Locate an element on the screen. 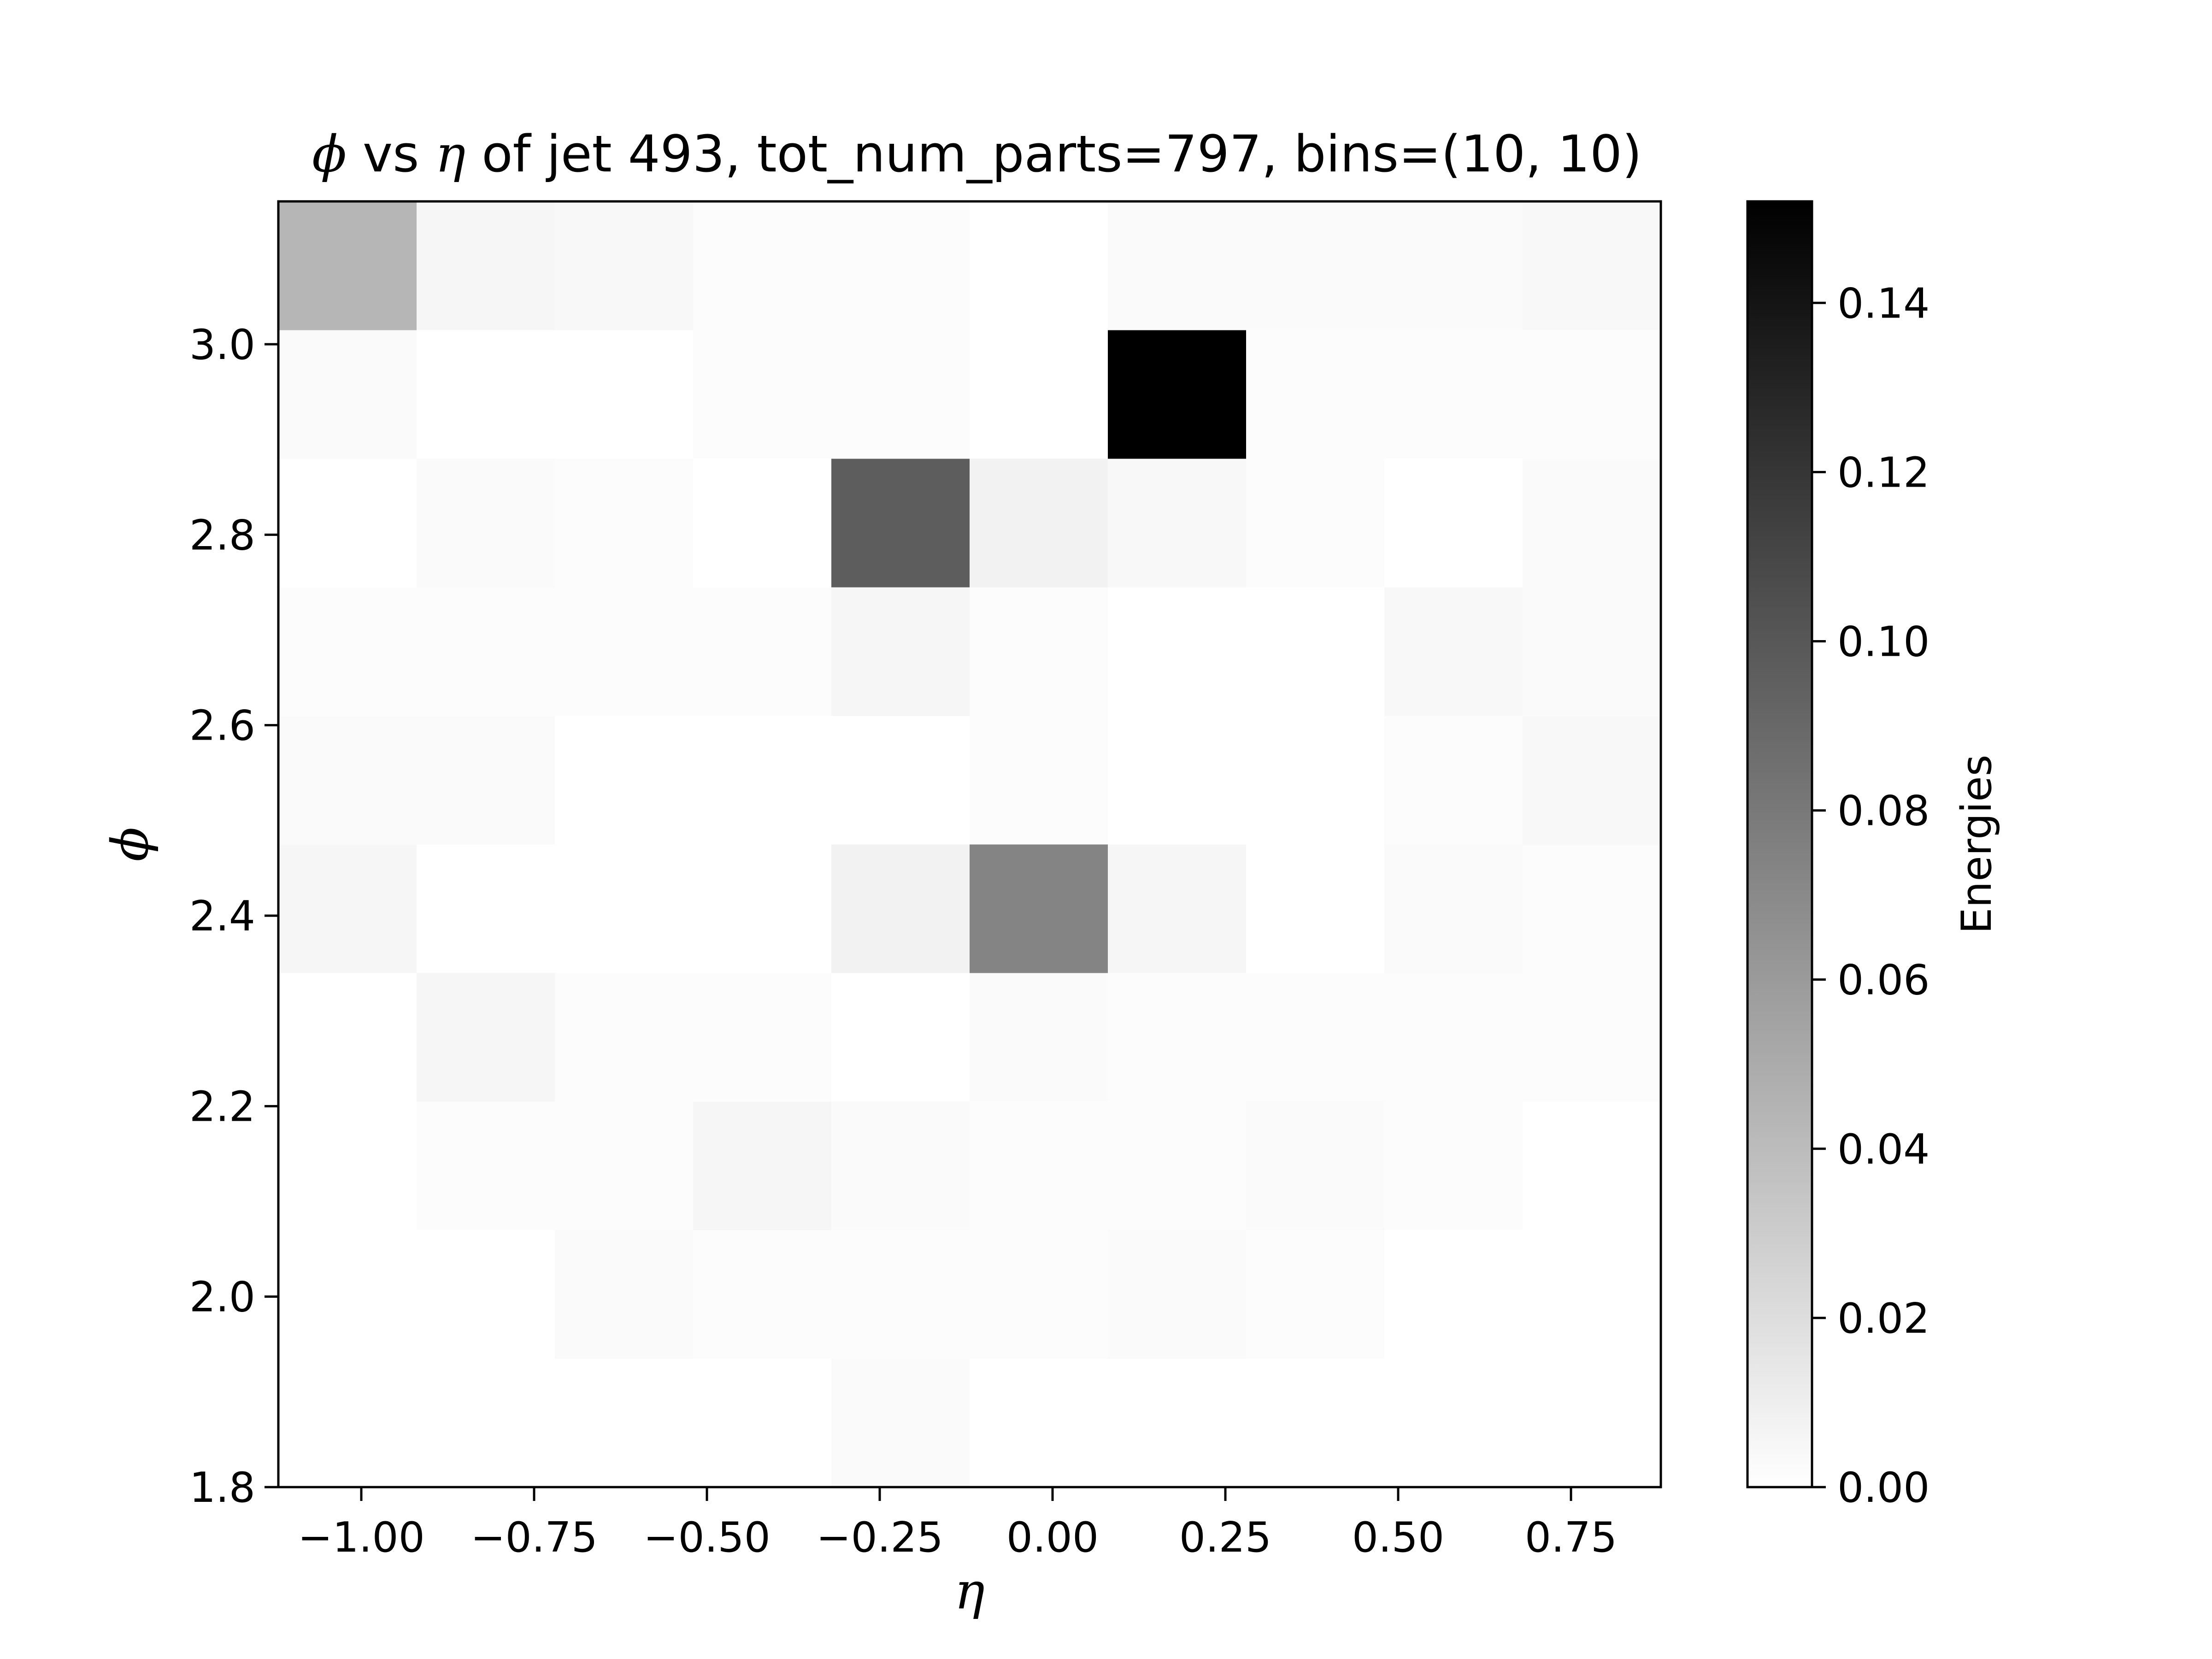 The image size is (2212, 1659). colorbar-ticks: 0.00 0.02 0.04 0.06 0.08 0.10 0.12 0.14 is located at coordinates (1871, 895).